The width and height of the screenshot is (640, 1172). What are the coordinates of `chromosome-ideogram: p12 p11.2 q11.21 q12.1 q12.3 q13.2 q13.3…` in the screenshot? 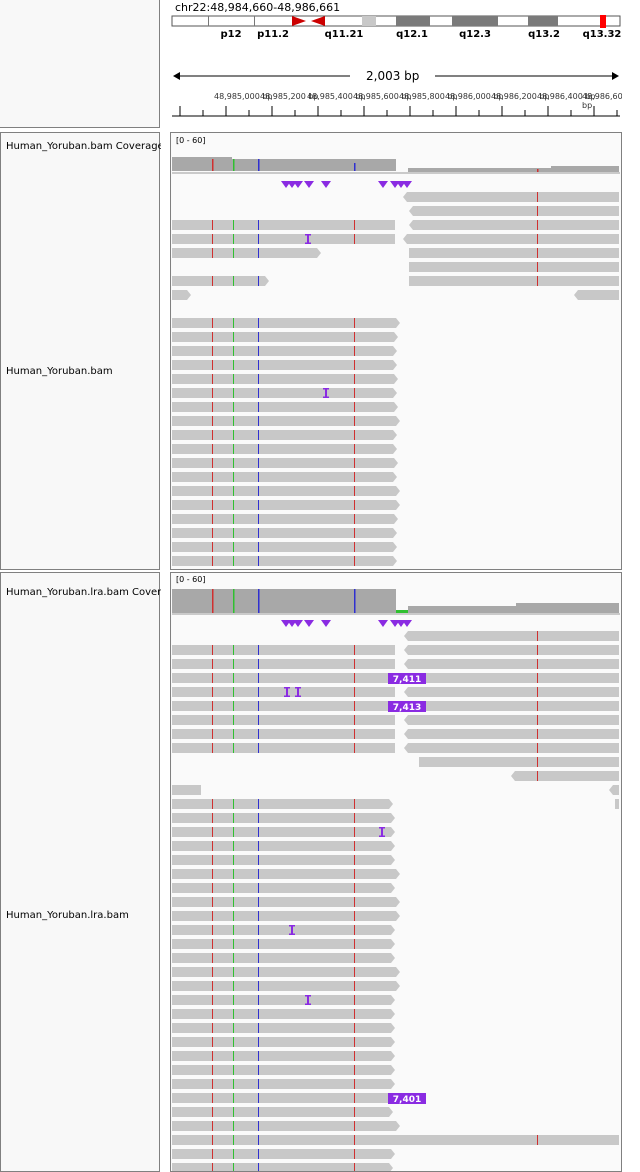 It's located at (396, 34).